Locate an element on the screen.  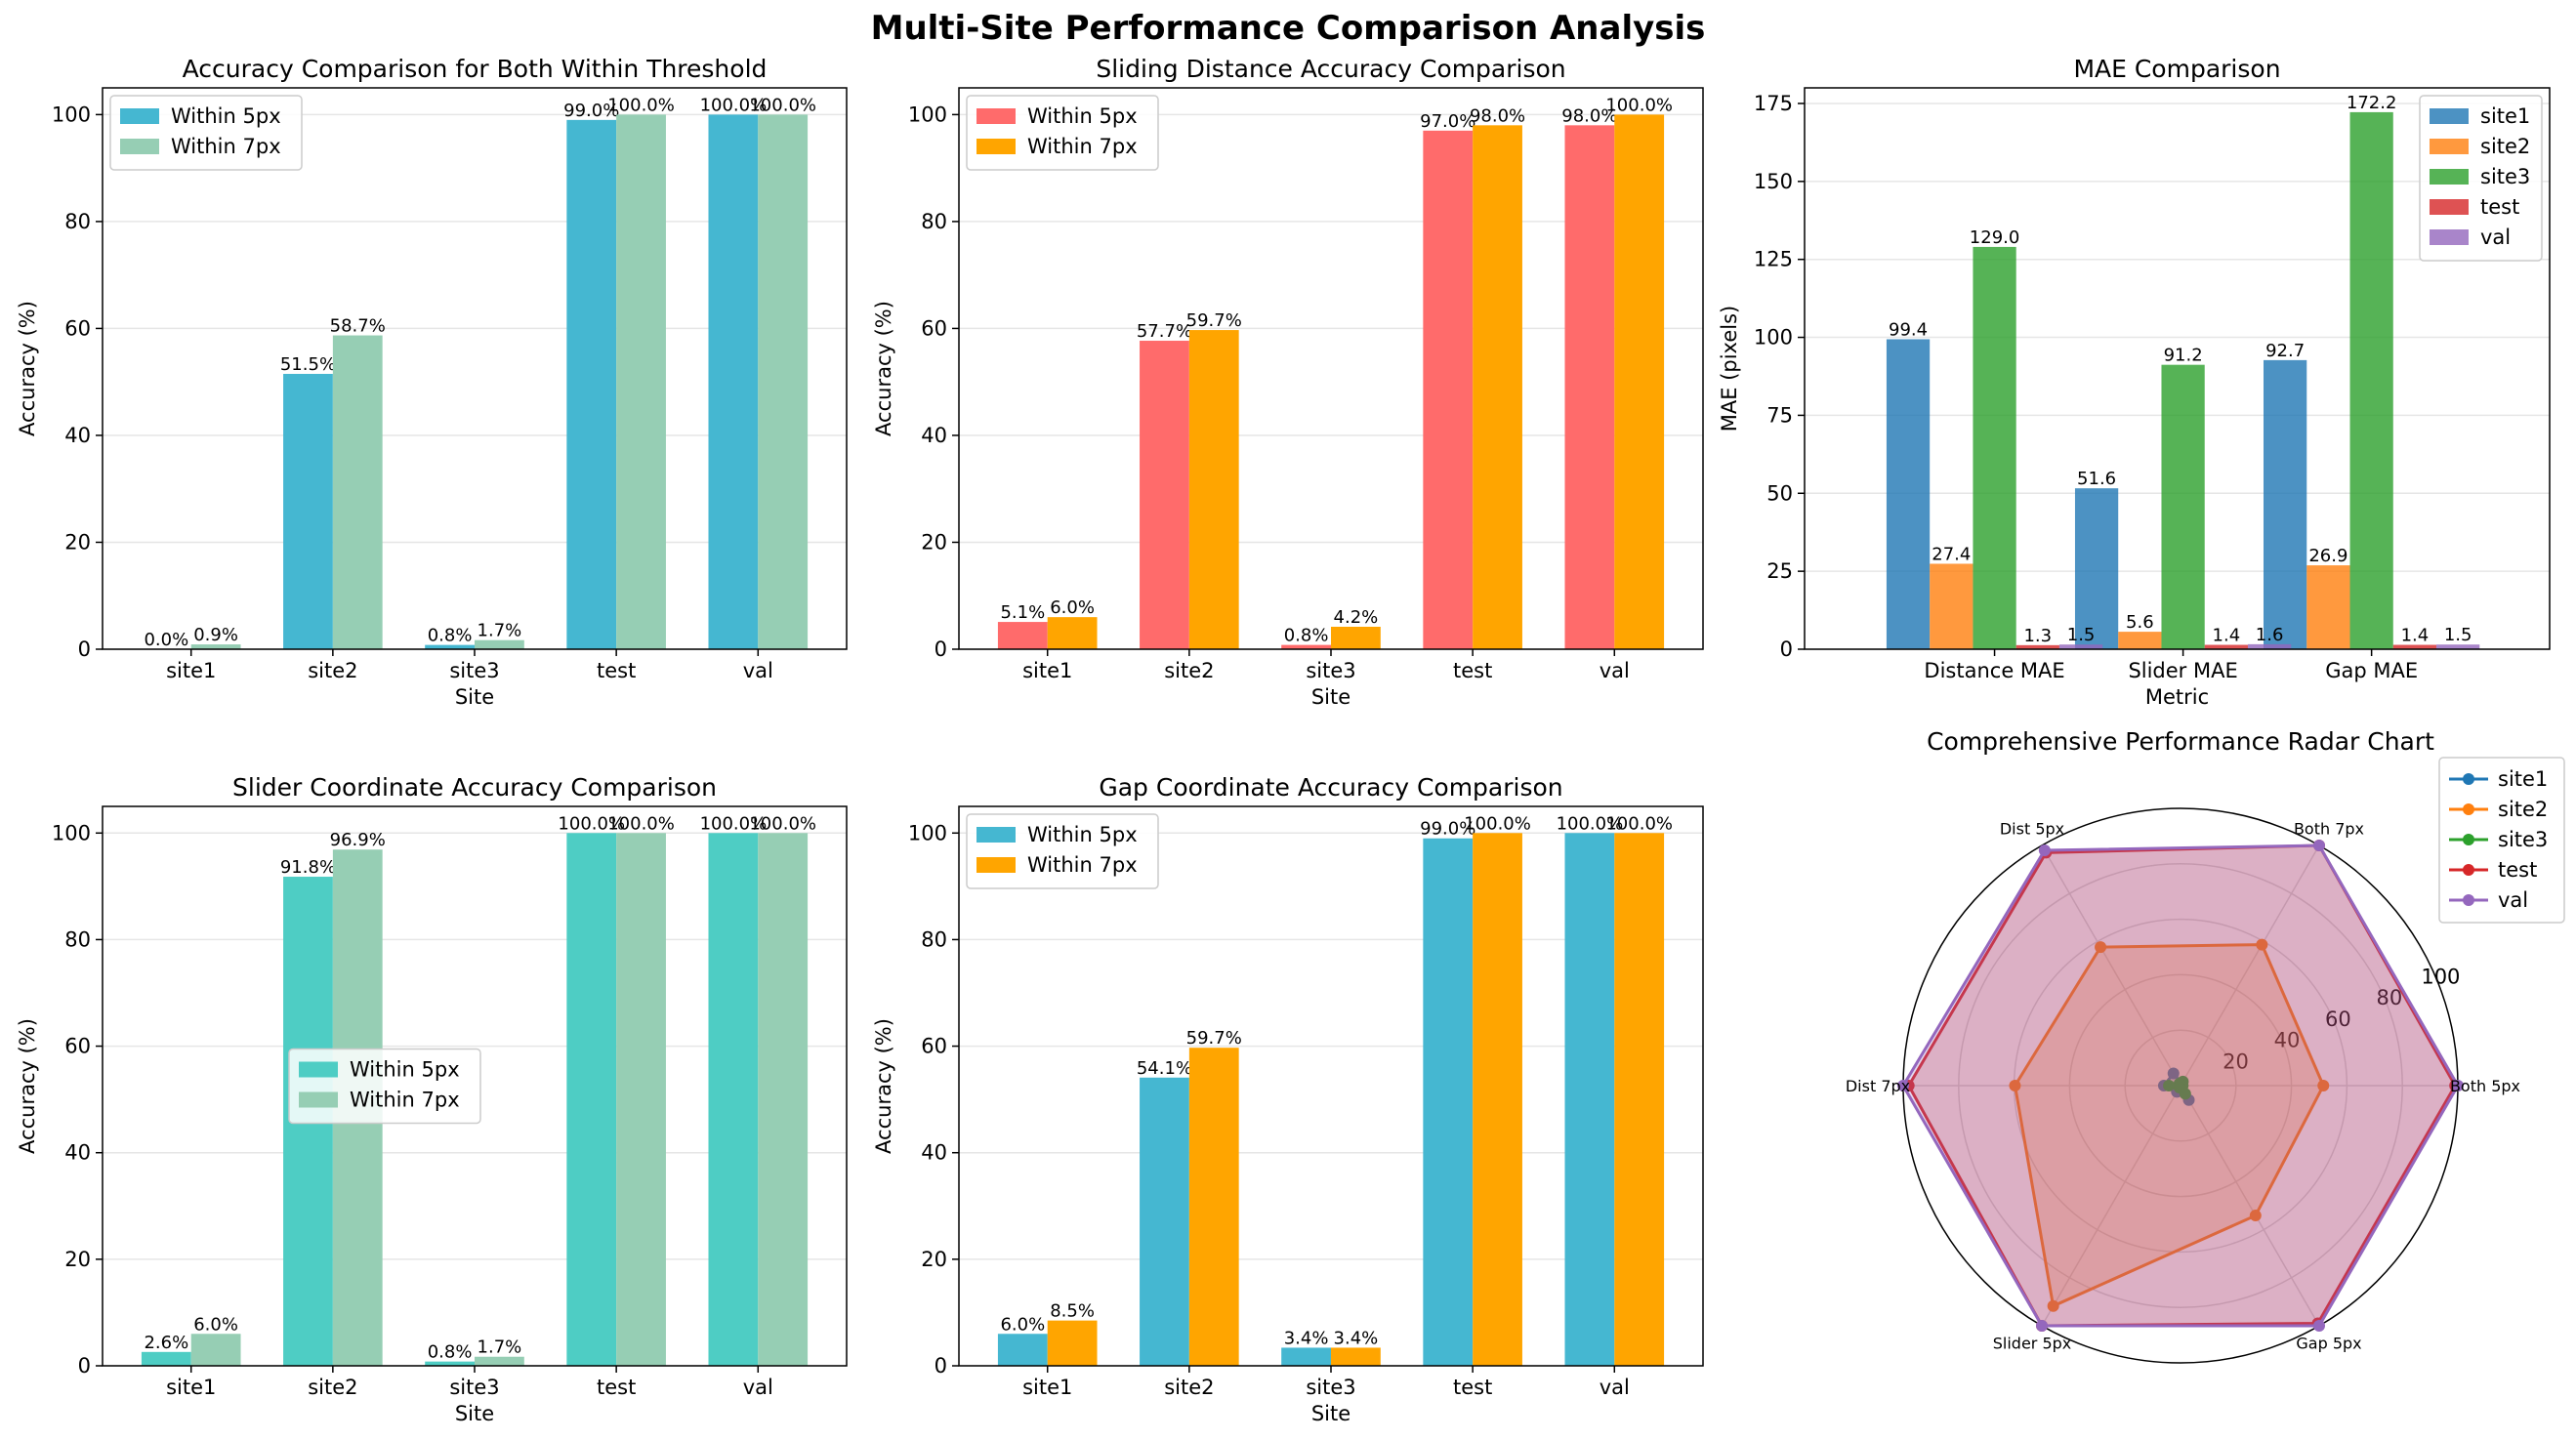
legend-label: site2 is located at coordinates (2505, 146).